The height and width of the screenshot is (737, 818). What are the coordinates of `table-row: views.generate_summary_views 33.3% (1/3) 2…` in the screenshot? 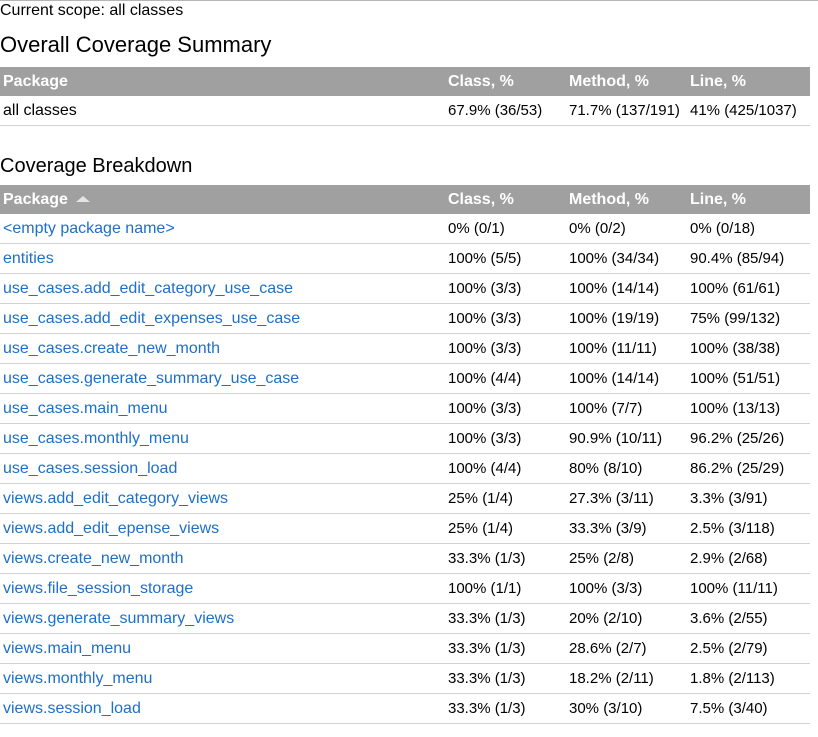 It's located at (405, 618).